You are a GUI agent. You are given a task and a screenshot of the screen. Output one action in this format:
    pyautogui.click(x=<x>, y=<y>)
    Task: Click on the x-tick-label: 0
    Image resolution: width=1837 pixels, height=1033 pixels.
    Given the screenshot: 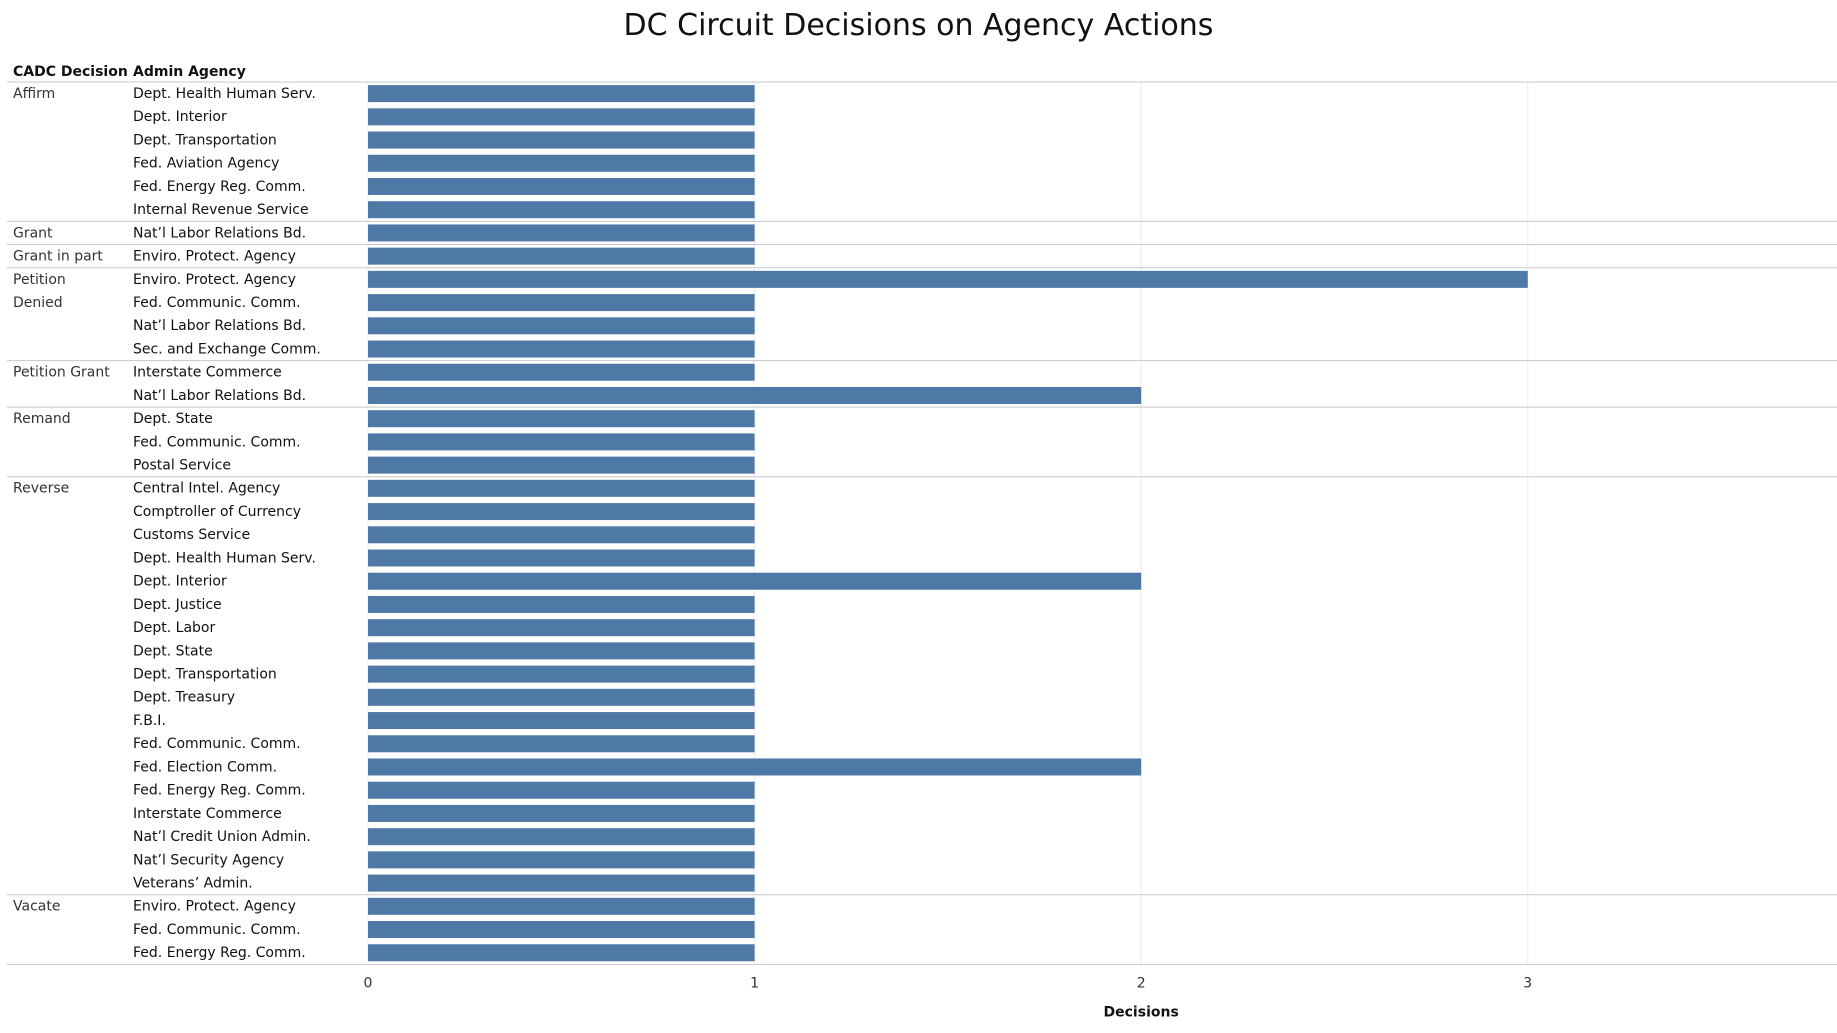 What is the action you would take?
    pyautogui.click(x=368, y=983)
    